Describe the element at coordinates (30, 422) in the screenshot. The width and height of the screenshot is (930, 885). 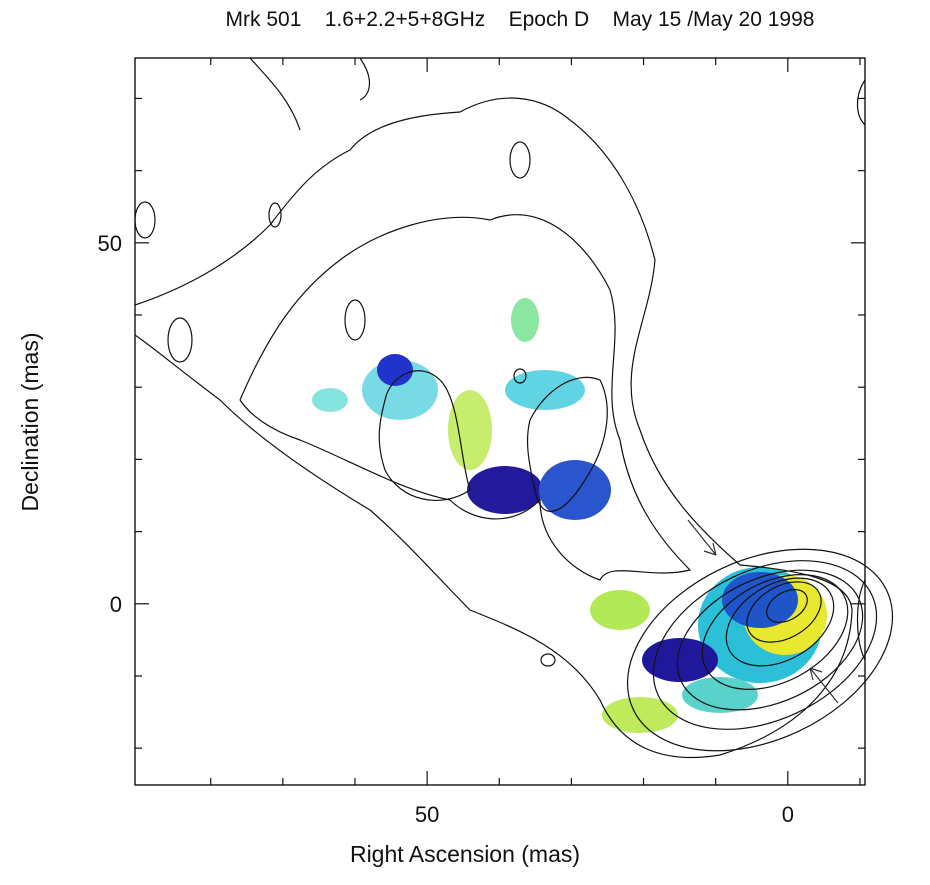
I see `y-axis-label: Declination (mas)` at that location.